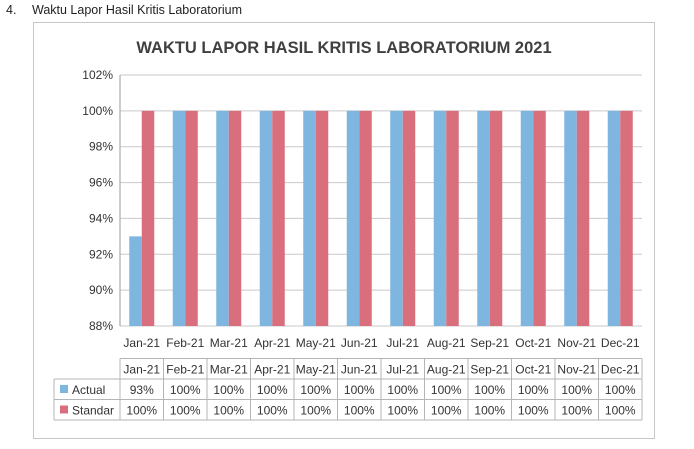 The image size is (694, 449). What do you see at coordinates (101, 147) in the screenshot?
I see `y-tick-label: 98%` at bounding box center [101, 147].